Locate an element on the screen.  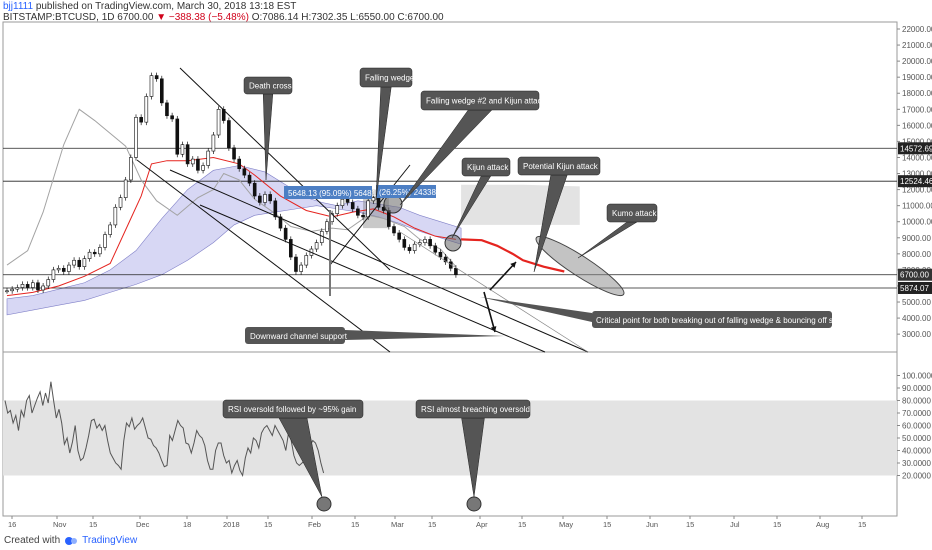
tradingview-logo-icon is located at coordinates (71, 540).